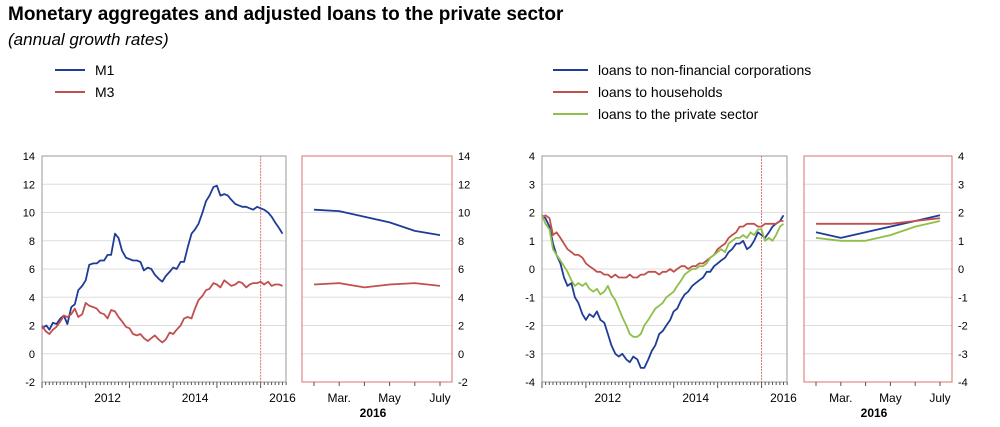 The image size is (1000, 427). What do you see at coordinates (439, 398) in the screenshot?
I see `left-zoom-xtick-label-2: July` at bounding box center [439, 398].